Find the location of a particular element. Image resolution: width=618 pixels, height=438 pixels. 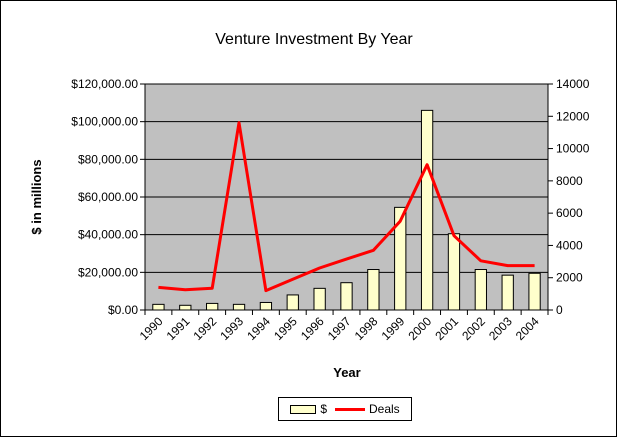

legend-label-dollars: $ is located at coordinates (323, 409).